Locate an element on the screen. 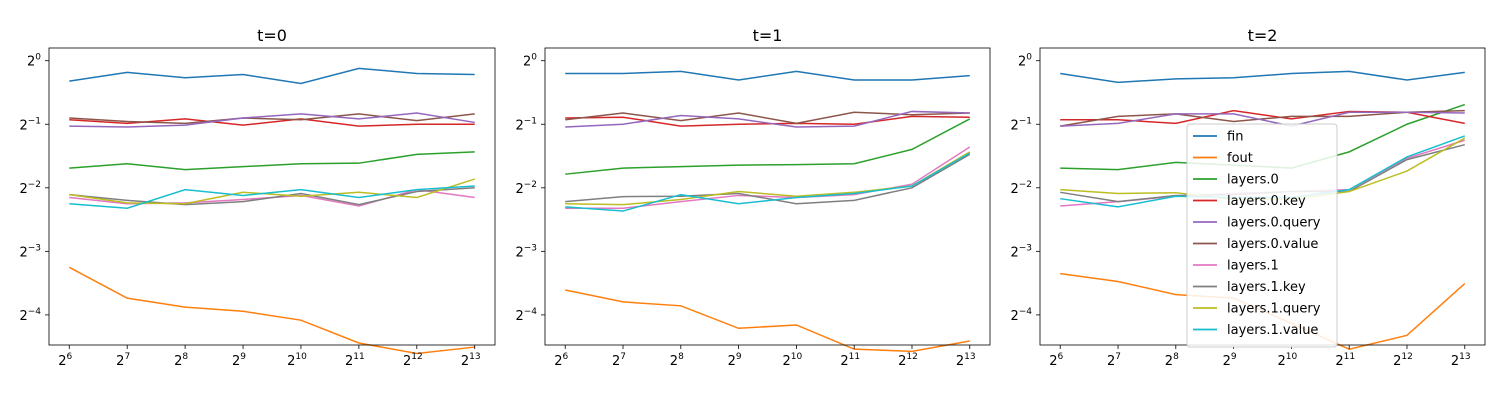 This screenshot has height=400, width=1500. legend-label-layers-0-key: layers.0.key is located at coordinates (1266, 201).